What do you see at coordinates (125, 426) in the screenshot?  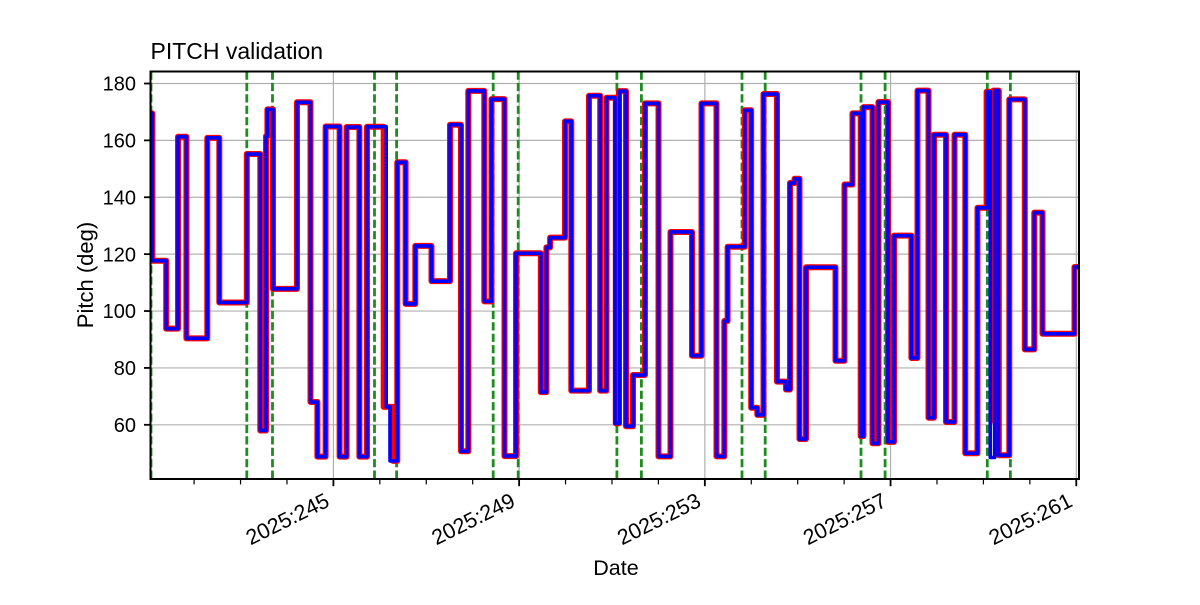 I see `svg-text: 60` at bounding box center [125, 426].